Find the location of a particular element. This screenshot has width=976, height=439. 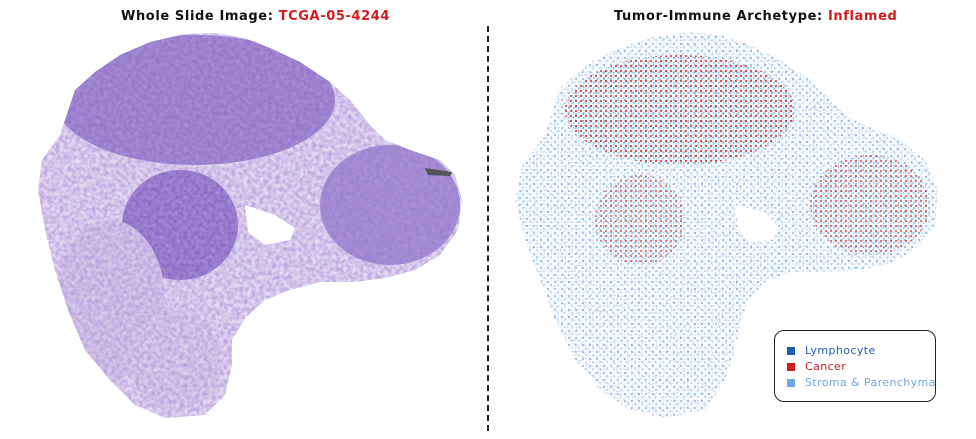

legend-item-stroma: Stroma & Parenchyma is located at coordinates (861, 382).